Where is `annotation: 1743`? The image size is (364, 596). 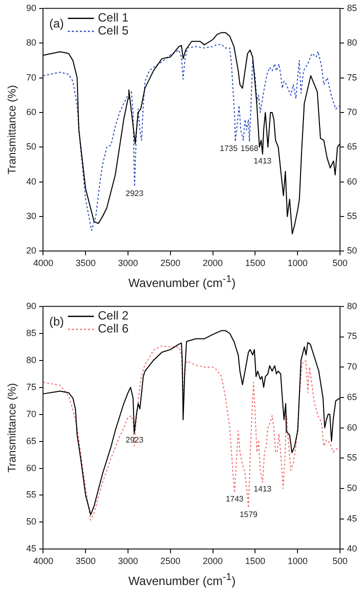 annotation: 1743 is located at coordinates (235, 499).